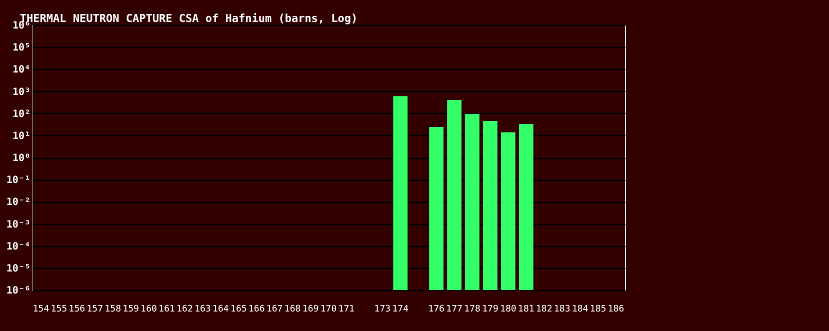 Image resolution: width=829 pixels, height=331 pixels. I want to click on y-tick-label: 10⁻⁵, so click(18, 268).